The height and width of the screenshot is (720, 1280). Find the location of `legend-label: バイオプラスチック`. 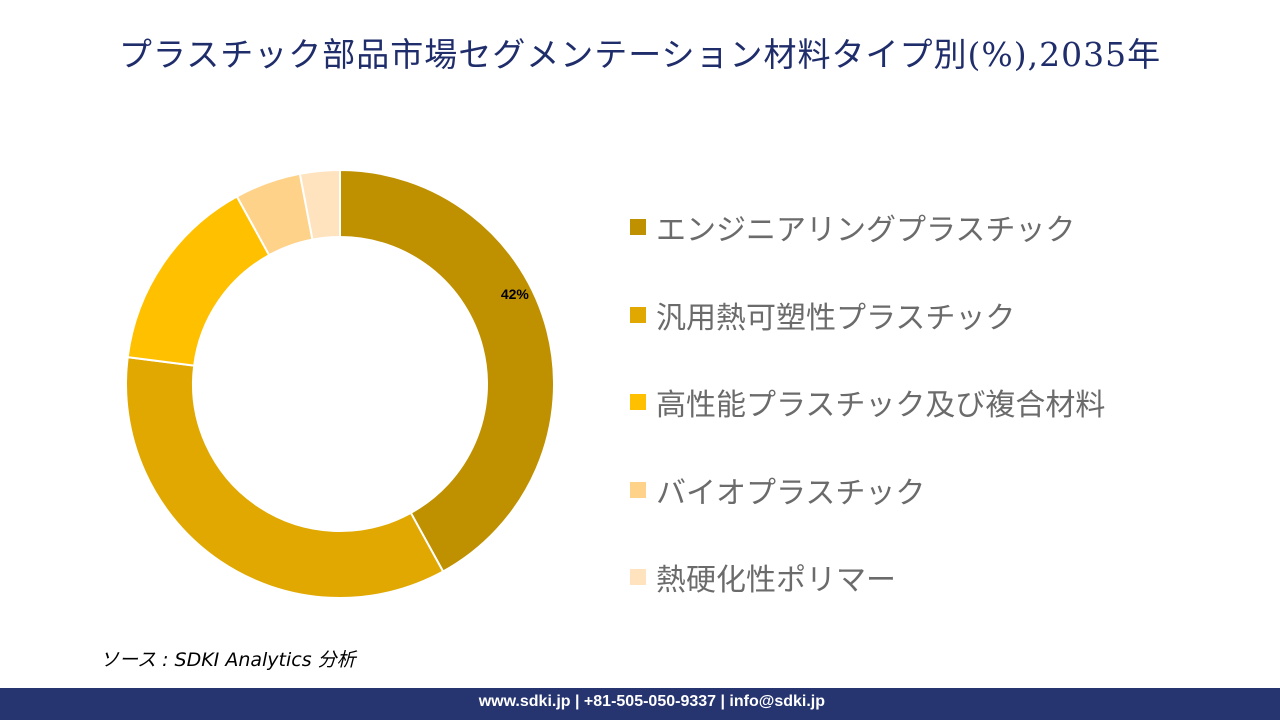

legend-label: バイオプラスチック is located at coordinates (791, 493).